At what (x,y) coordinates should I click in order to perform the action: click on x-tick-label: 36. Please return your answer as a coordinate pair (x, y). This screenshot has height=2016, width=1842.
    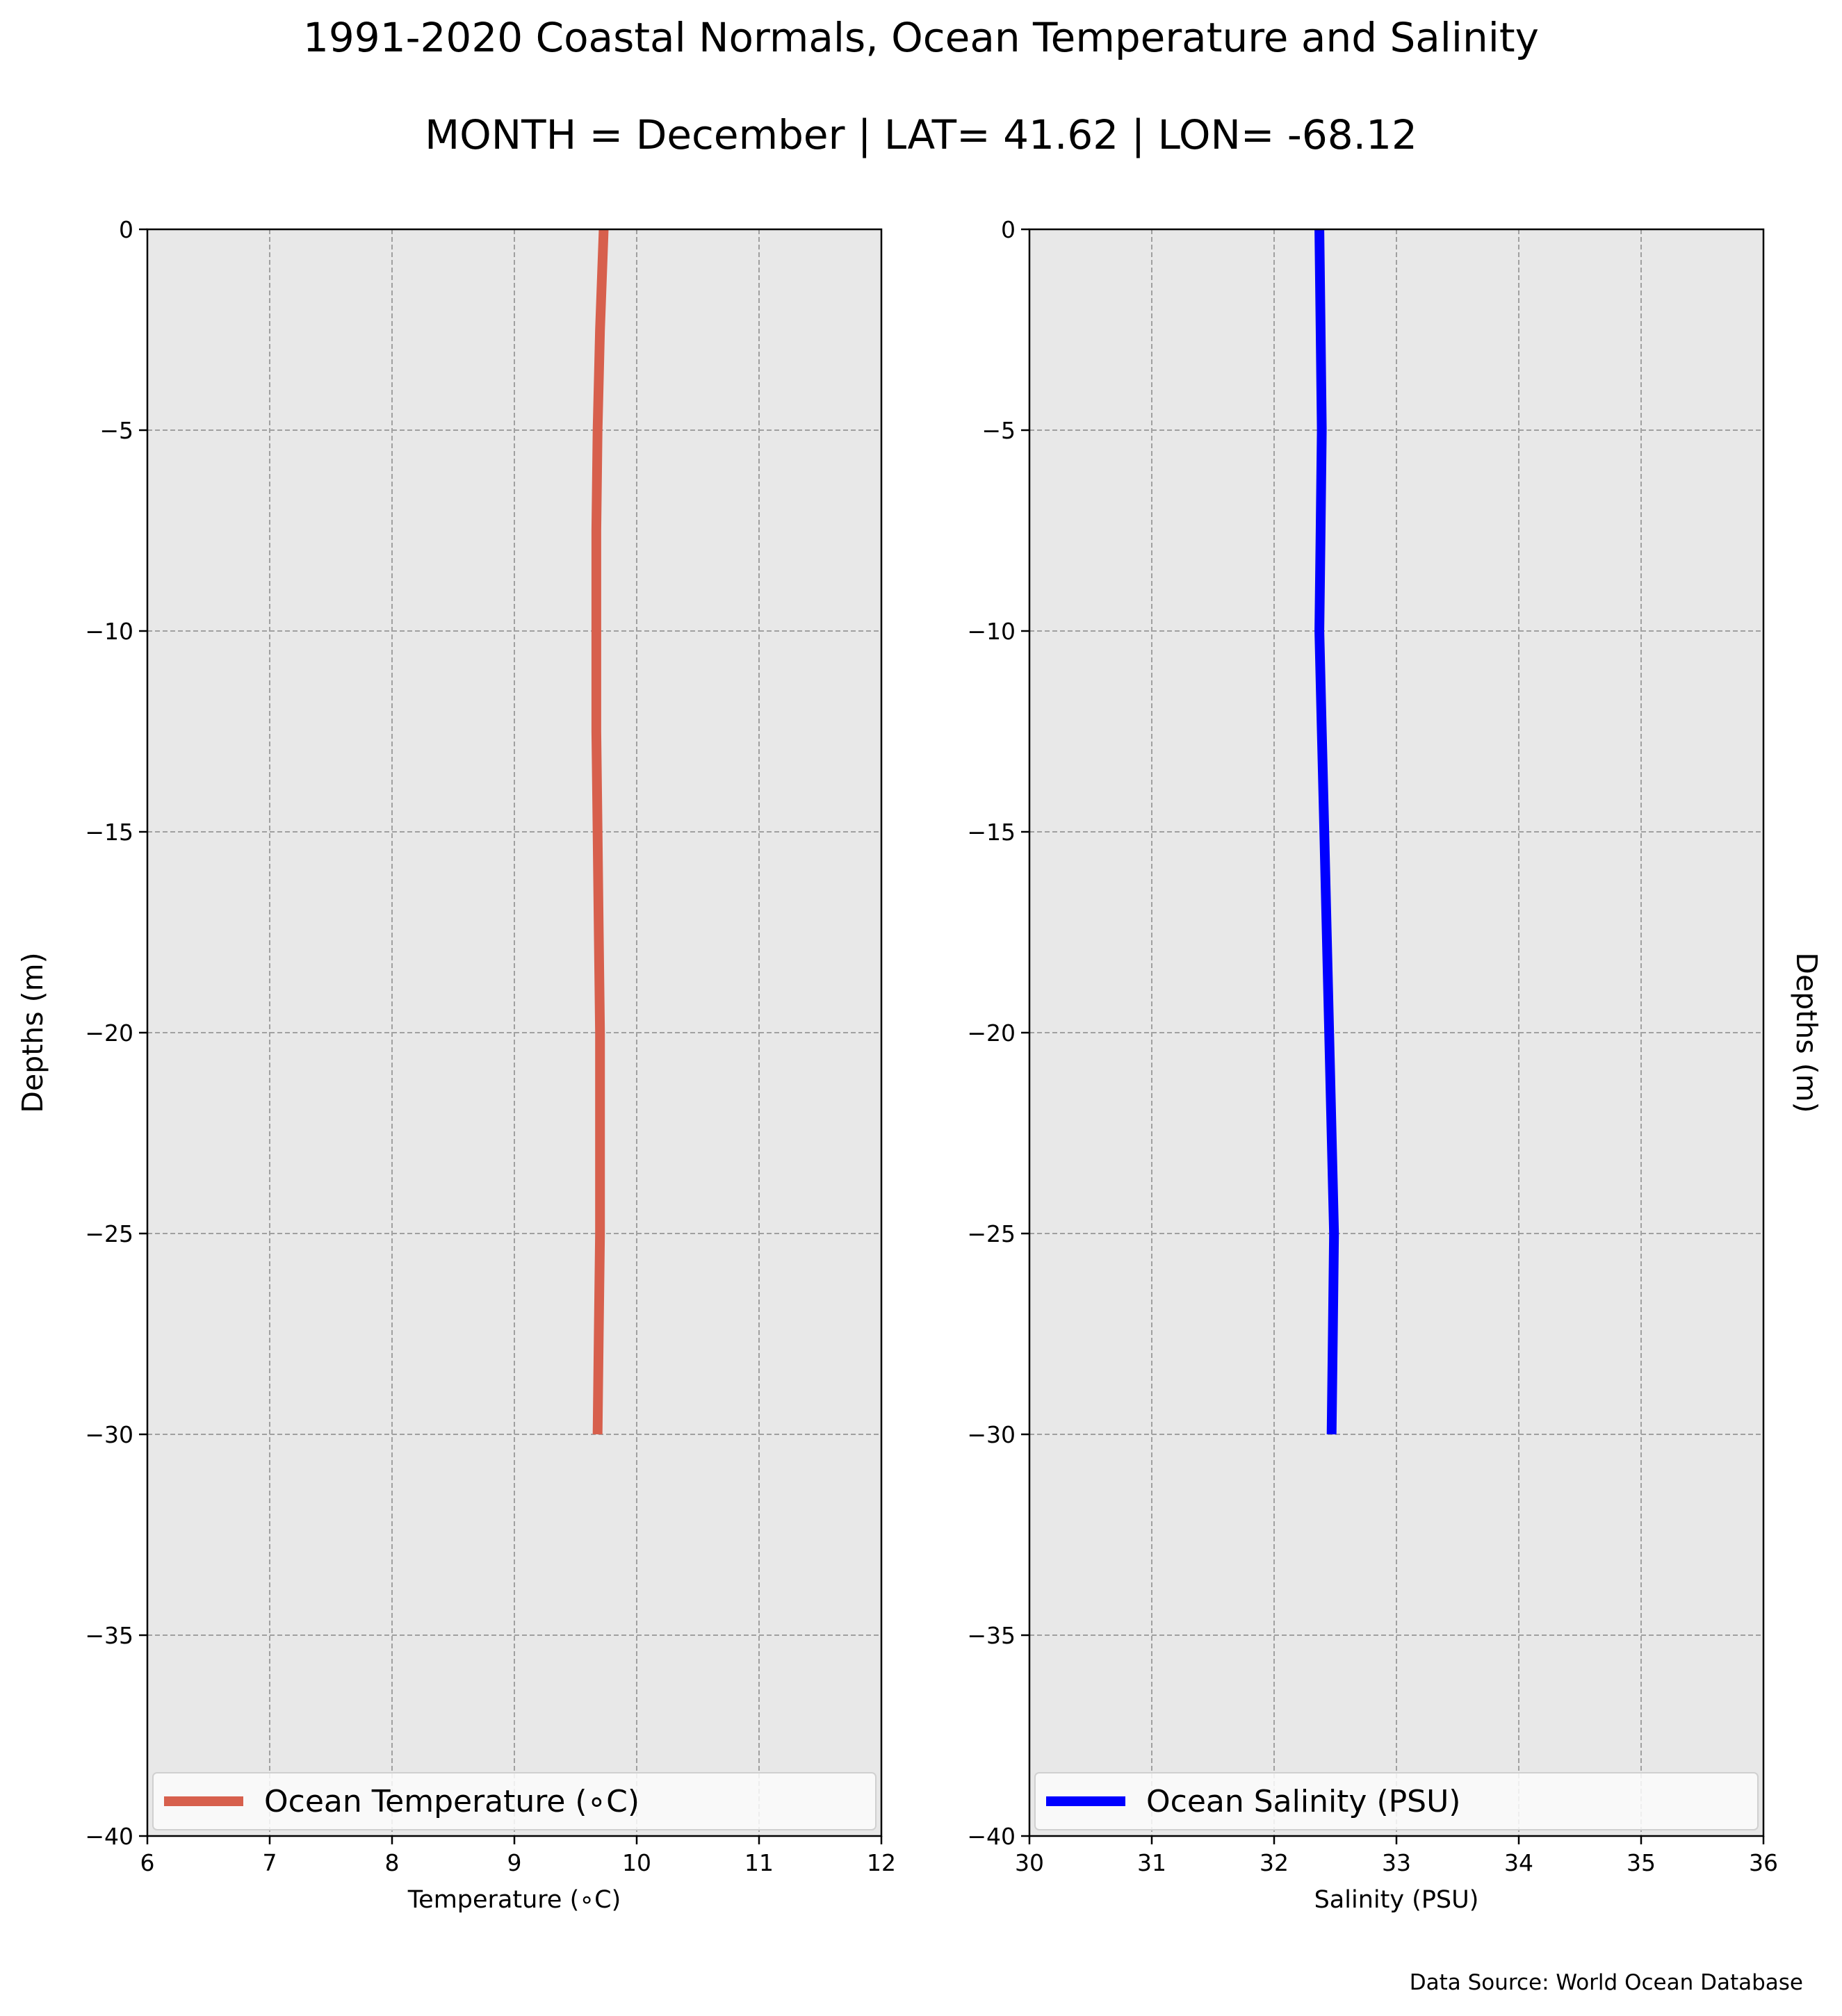
    Looking at the image, I should click on (1764, 1863).